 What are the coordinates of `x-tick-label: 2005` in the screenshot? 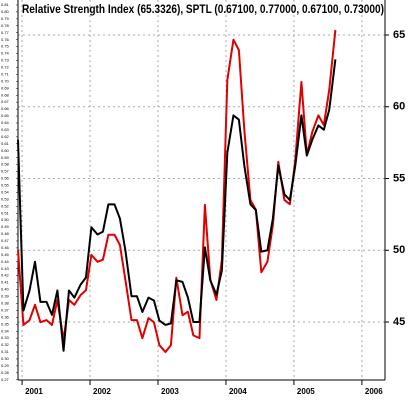 It's located at (306, 391).